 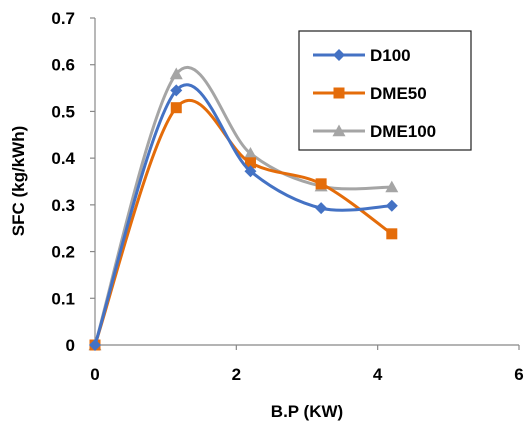 What do you see at coordinates (63, 252) in the screenshot?
I see `y-tick-label: 0.2` at bounding box center [63, 252].